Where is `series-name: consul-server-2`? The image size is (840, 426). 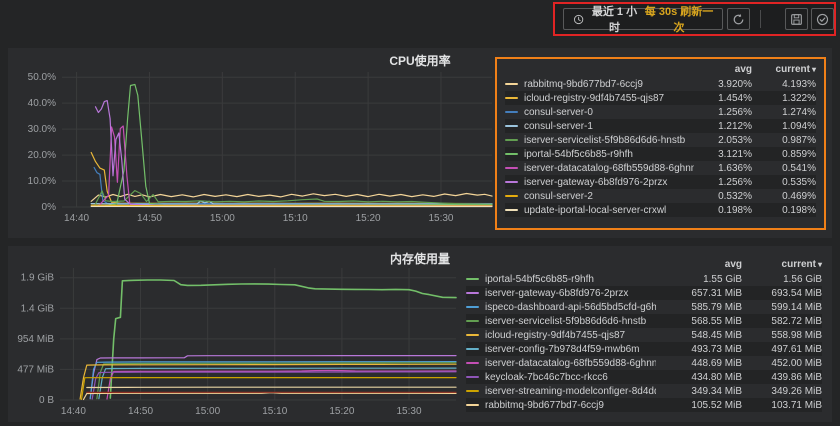 series-name: consul-server-2 is located at coordinates (558, 196).